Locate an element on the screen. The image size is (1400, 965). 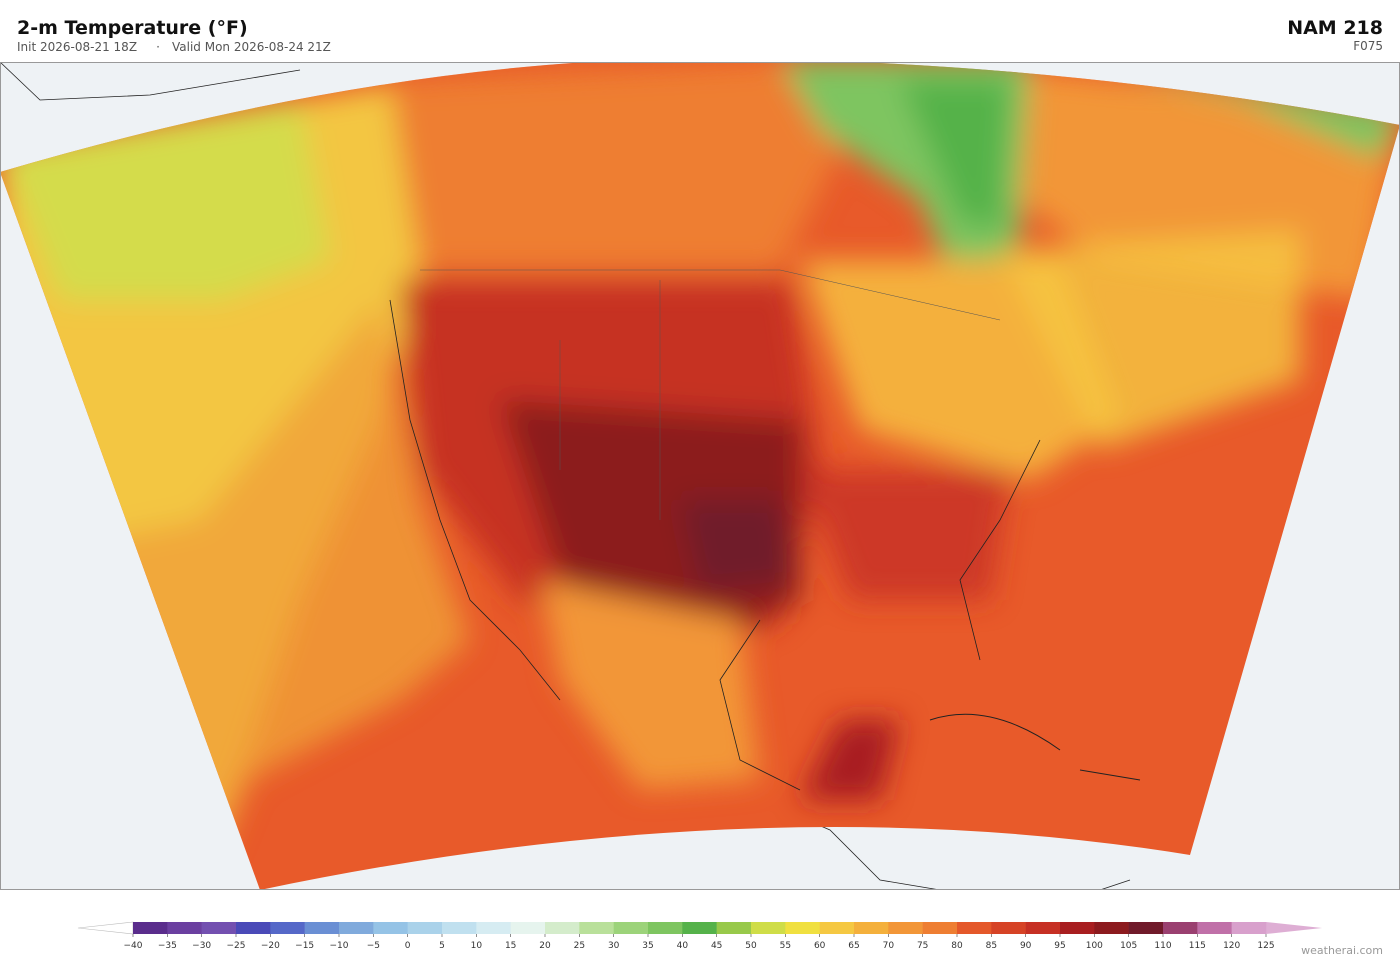
colorbar-tick-label: 40 is located at coordinates (683, 946).